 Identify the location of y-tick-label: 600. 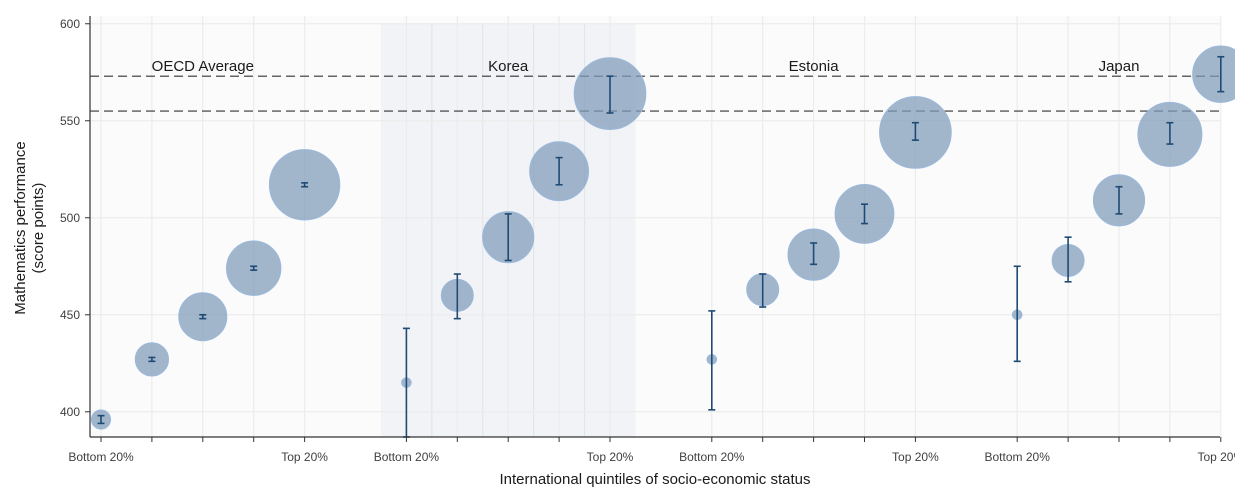
(70, 24).